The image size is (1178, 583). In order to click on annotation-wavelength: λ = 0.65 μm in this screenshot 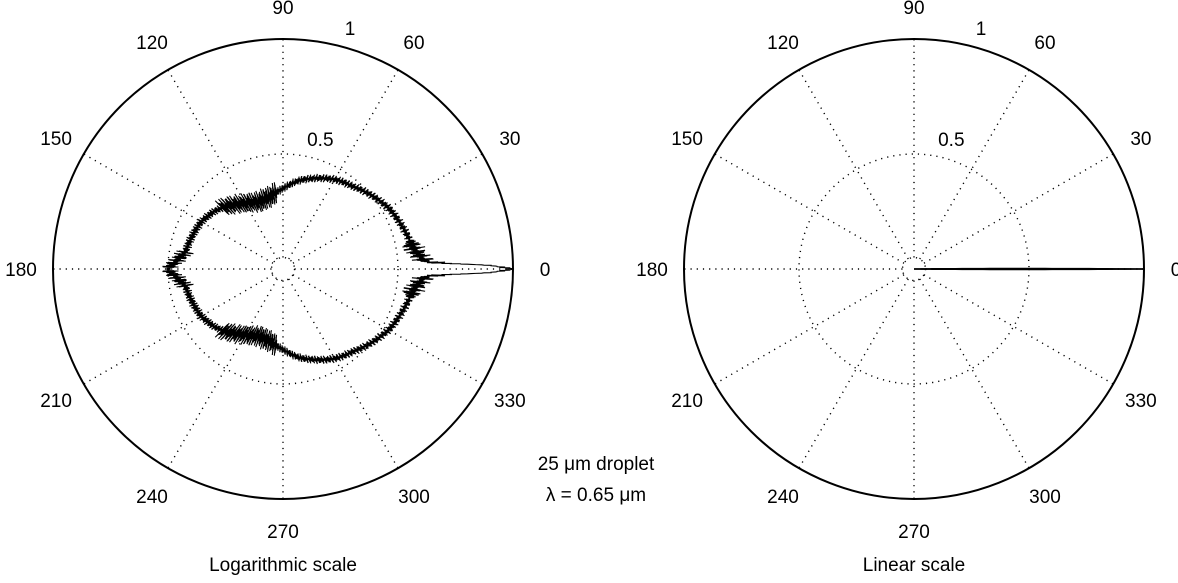, I will do `click(596, 495)`.